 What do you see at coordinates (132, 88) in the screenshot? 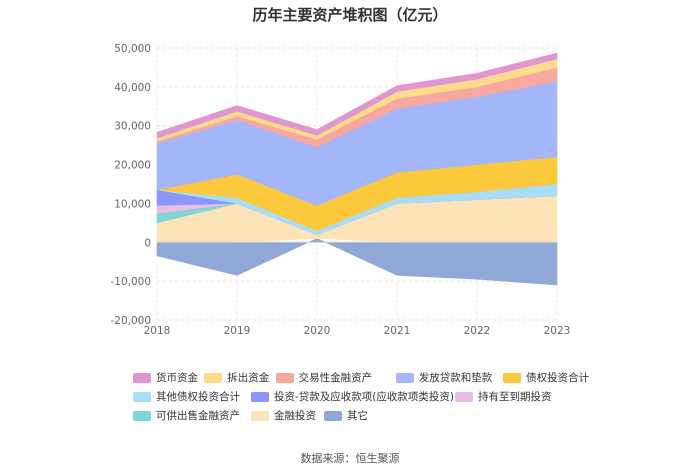
I see `y-tick-label: 40,000` at bounding box center [132, 88].